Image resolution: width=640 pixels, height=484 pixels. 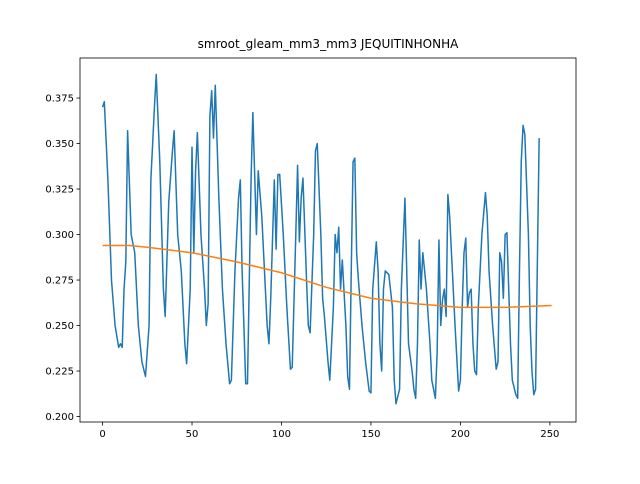 I want to click on y-tick-label: 0.250, so click(x=59, y=326).